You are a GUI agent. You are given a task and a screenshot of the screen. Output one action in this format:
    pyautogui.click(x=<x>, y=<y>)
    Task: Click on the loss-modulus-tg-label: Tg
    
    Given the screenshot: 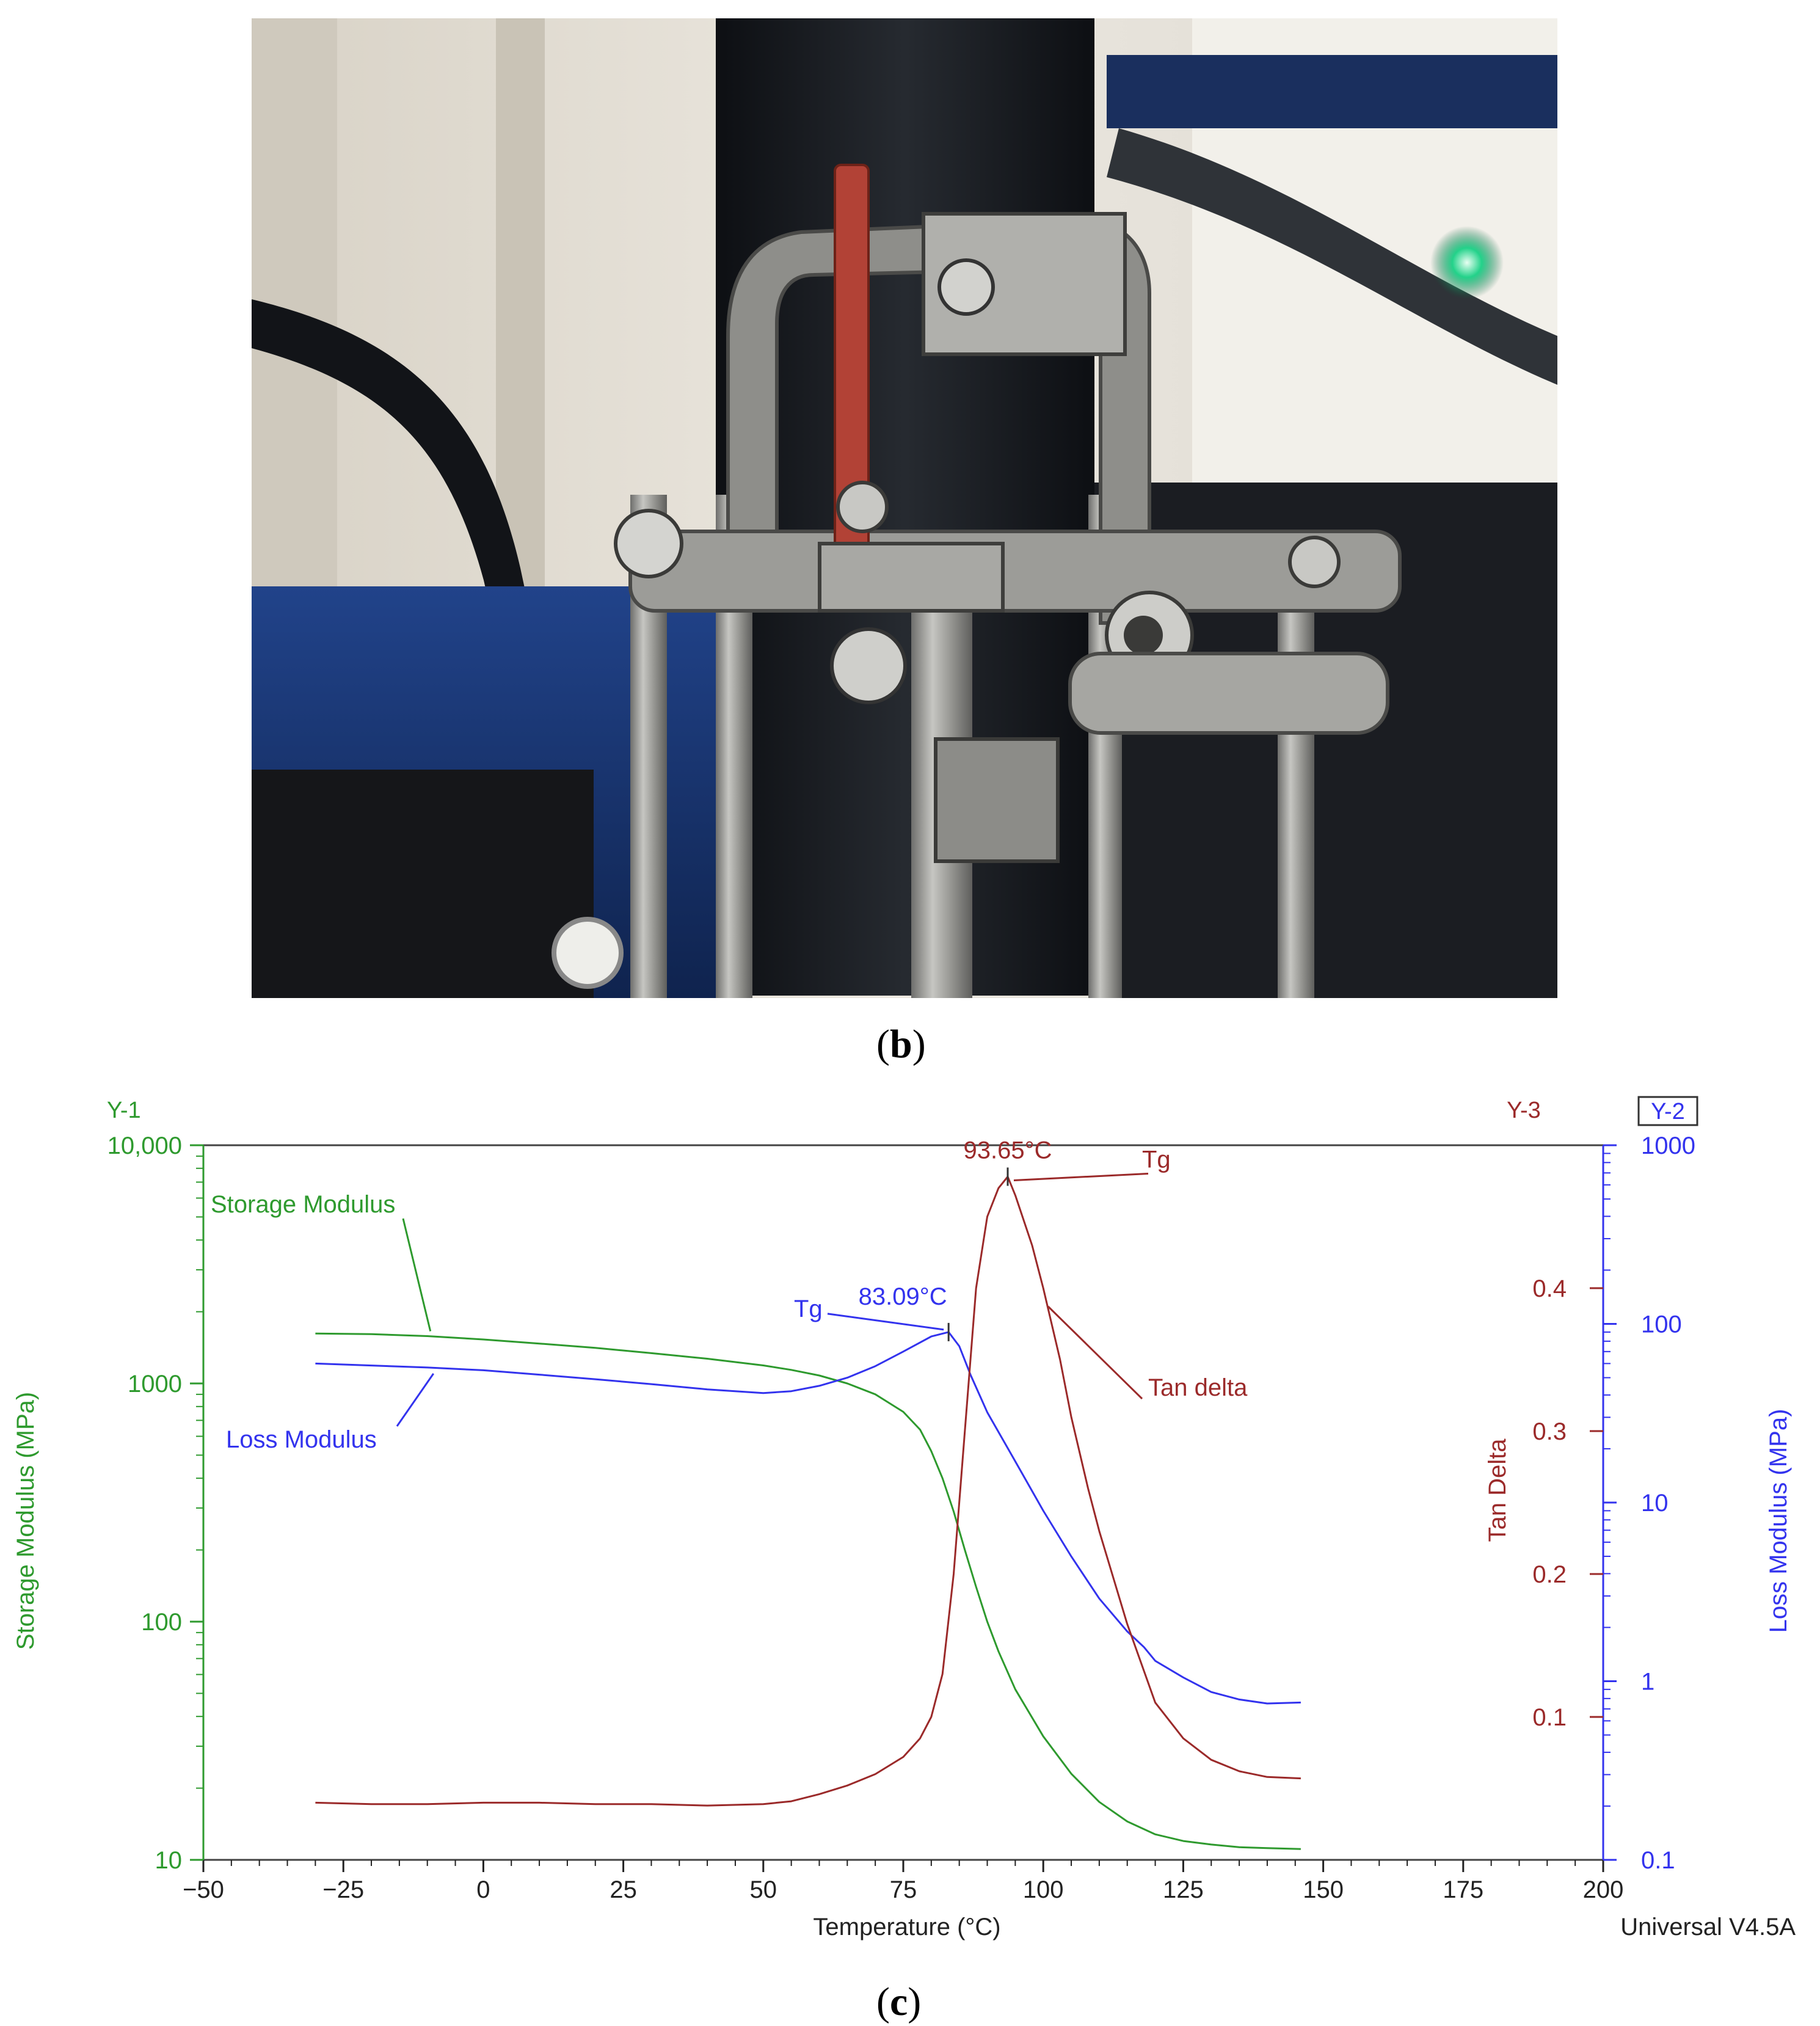 What is the action you would take?
    pyautogui.click(x=808, y=1308)
    